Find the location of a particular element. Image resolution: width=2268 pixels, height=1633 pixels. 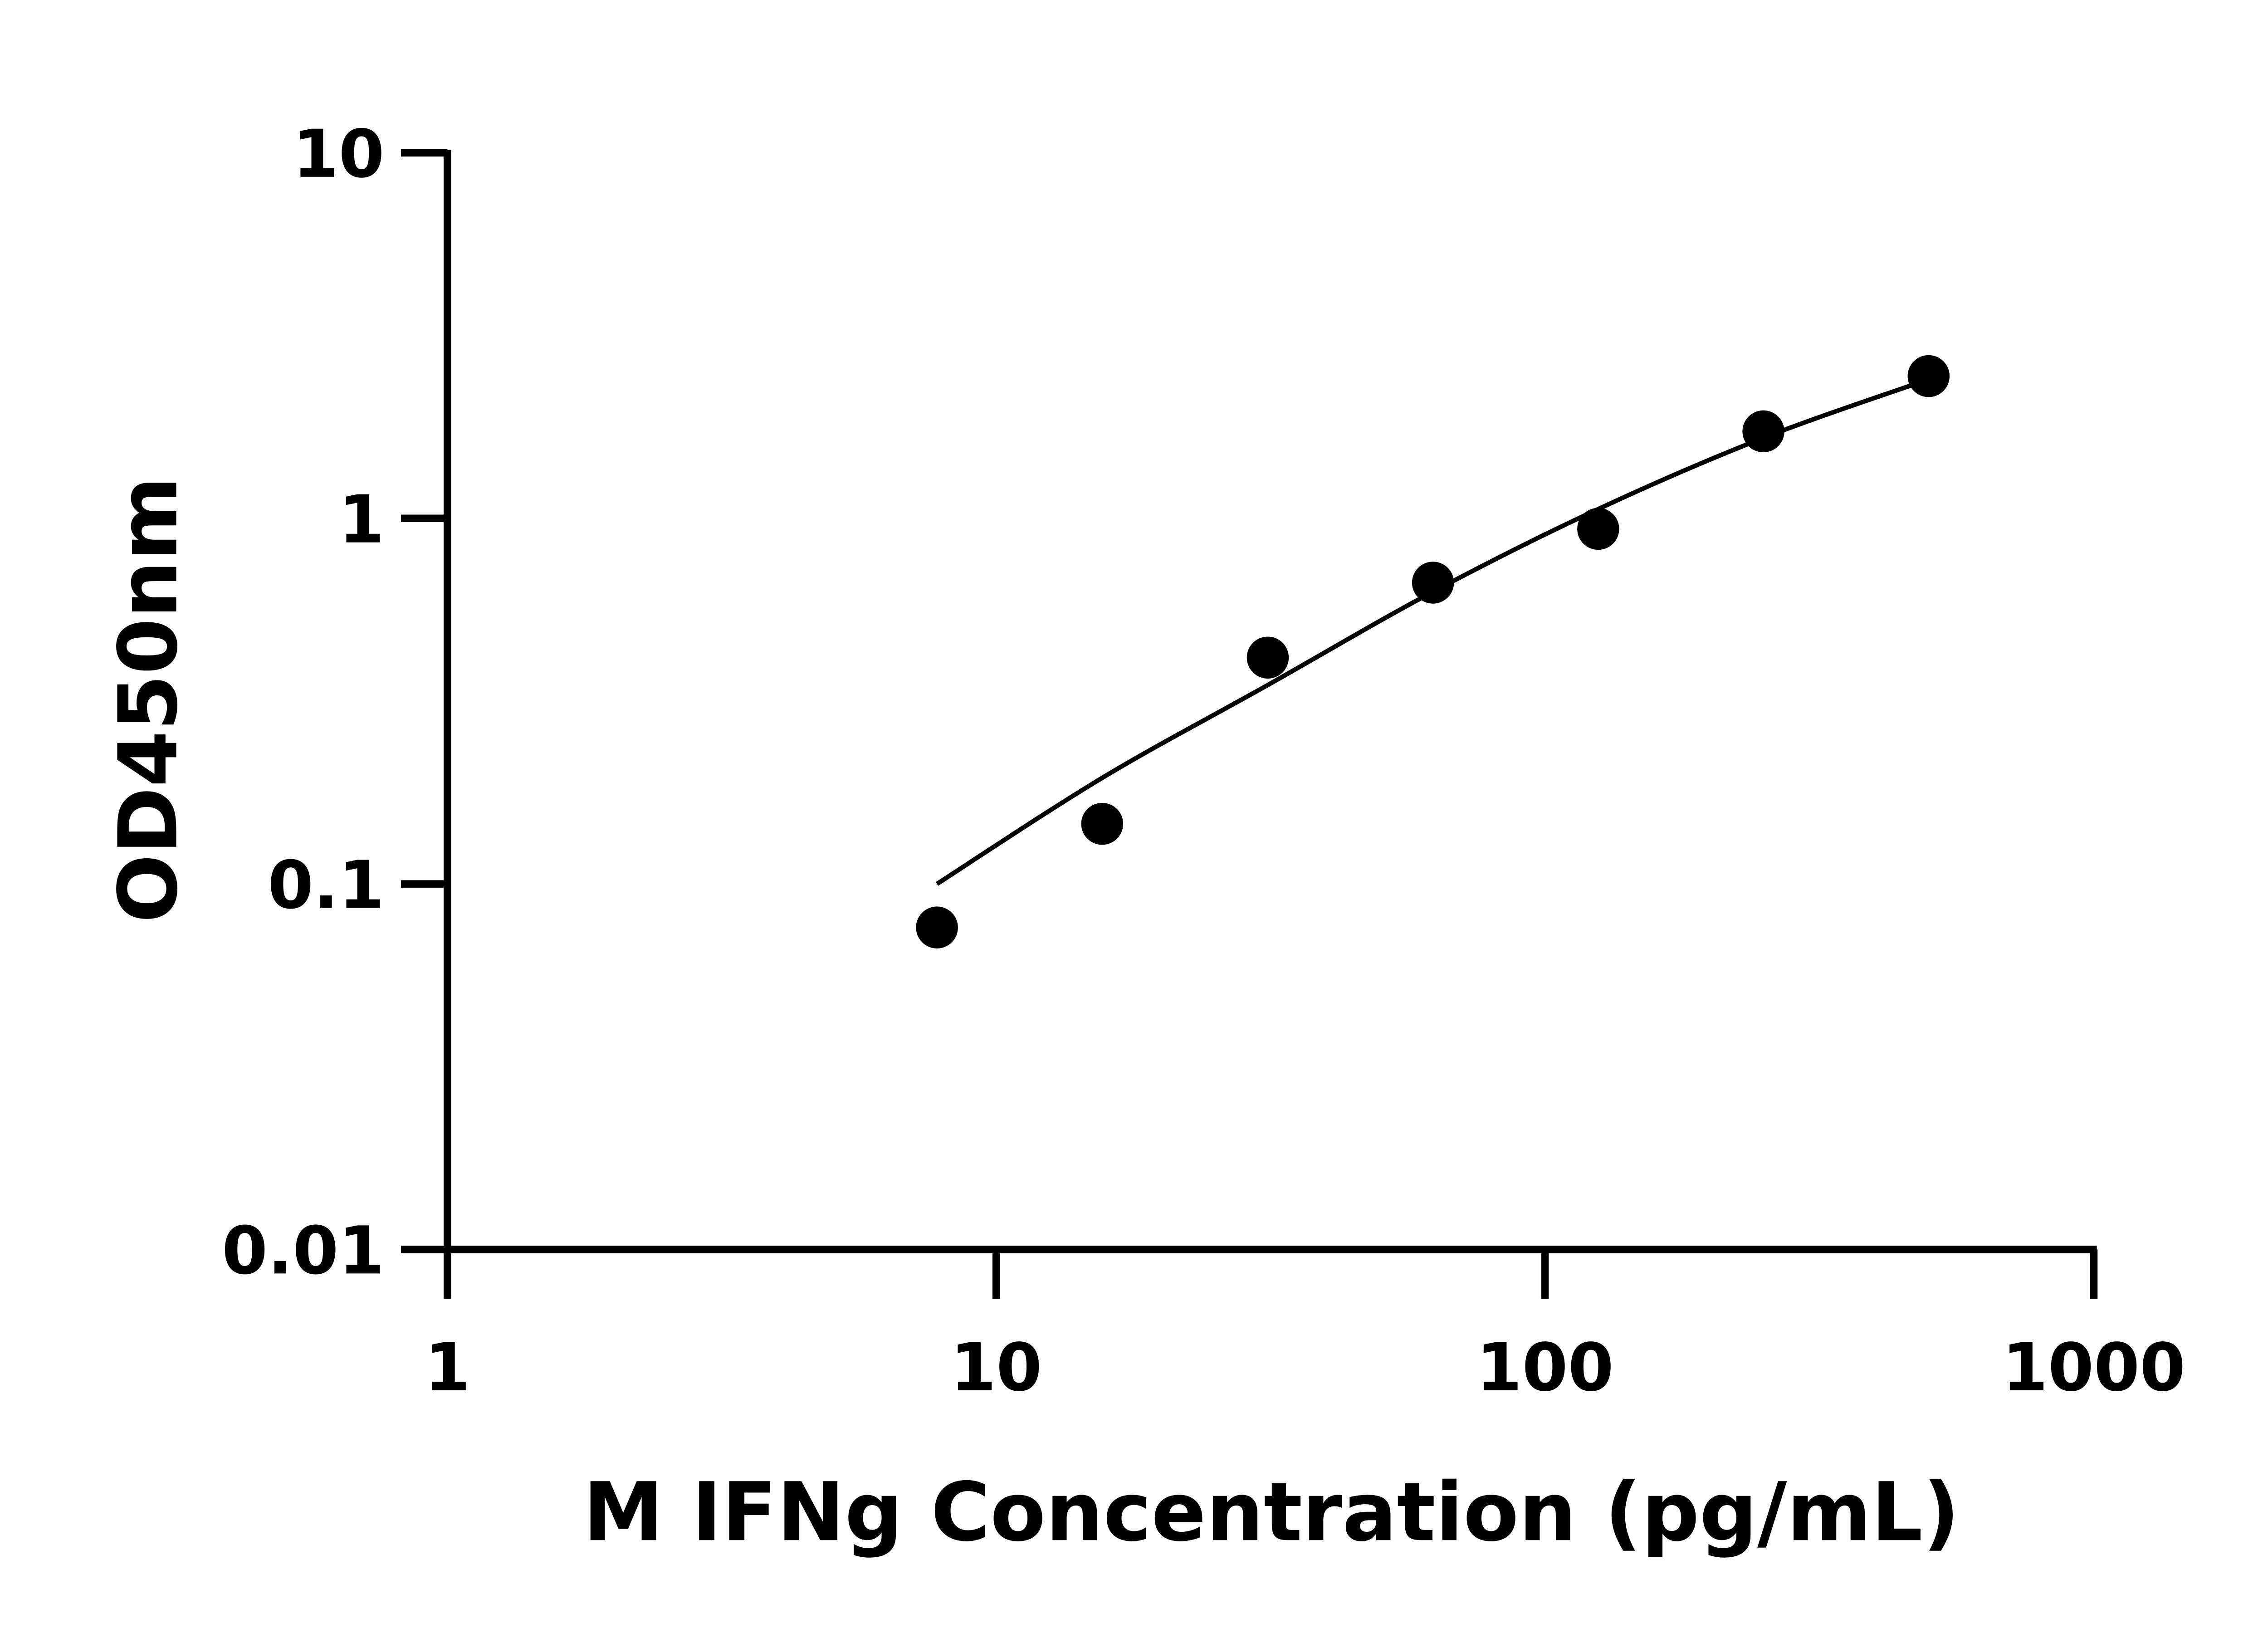

fit-curve-group is located at coordinates (1433, 631).